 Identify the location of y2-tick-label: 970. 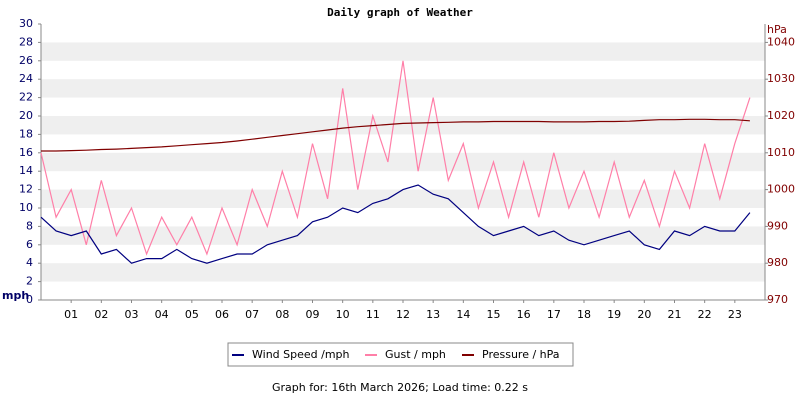
(777, 299).